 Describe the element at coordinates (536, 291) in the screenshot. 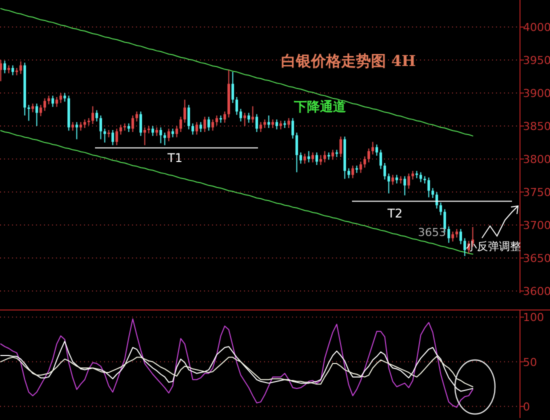

I see `y-tick-label: 3600` at that location.